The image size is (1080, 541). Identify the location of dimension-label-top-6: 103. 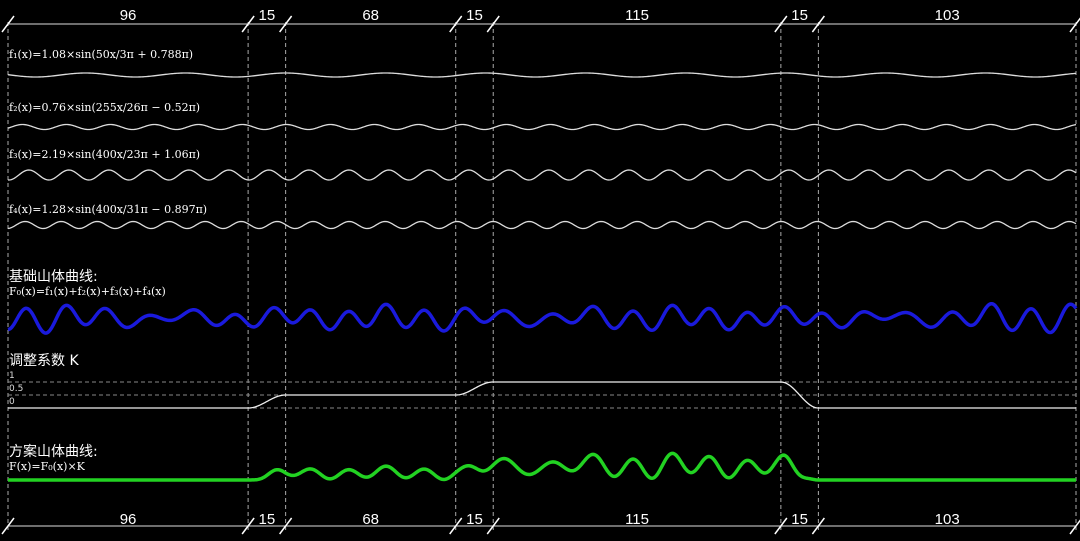
(947, 15).